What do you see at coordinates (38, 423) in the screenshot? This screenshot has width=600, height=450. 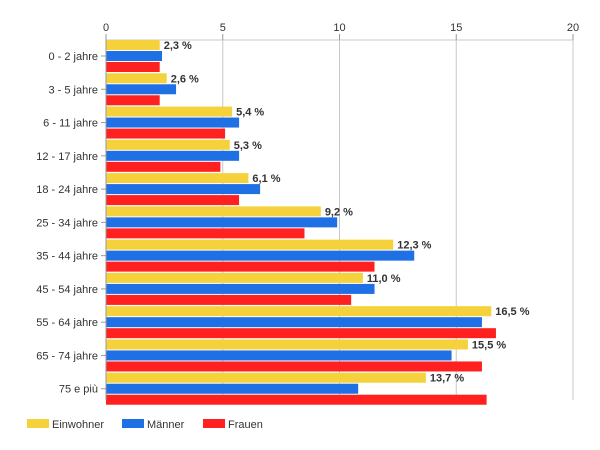 I see `legend-swatch-einwohner` at bounding box center [38, 423].